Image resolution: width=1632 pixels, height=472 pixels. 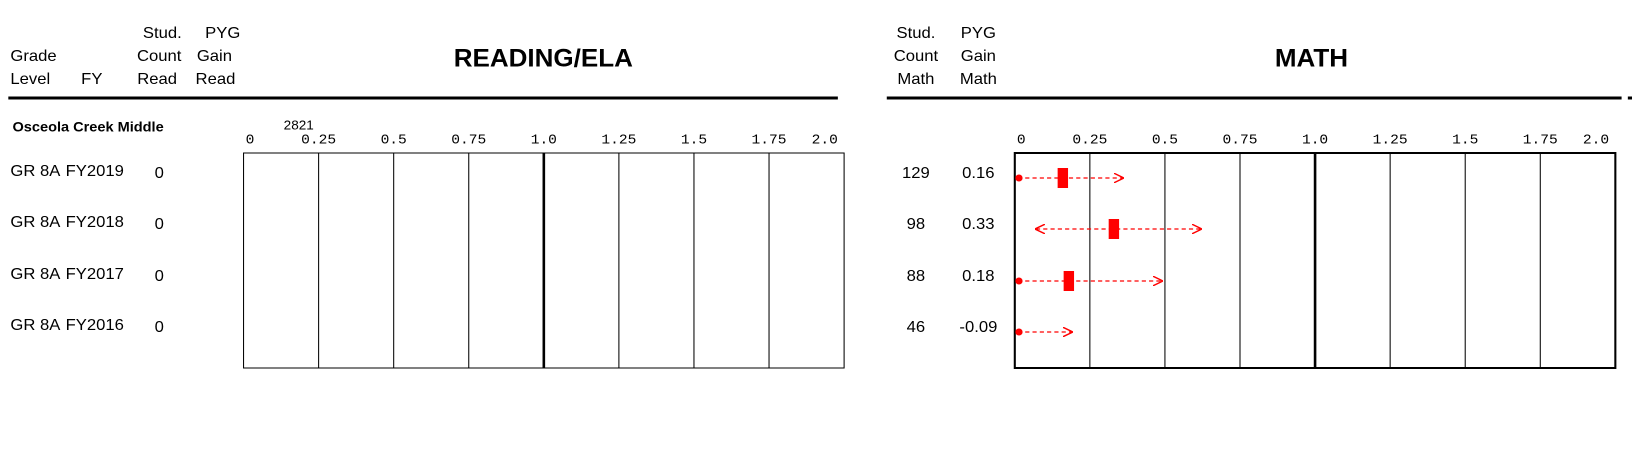 I want to click on math-gain: 0.33, so click(x=978, y=225).